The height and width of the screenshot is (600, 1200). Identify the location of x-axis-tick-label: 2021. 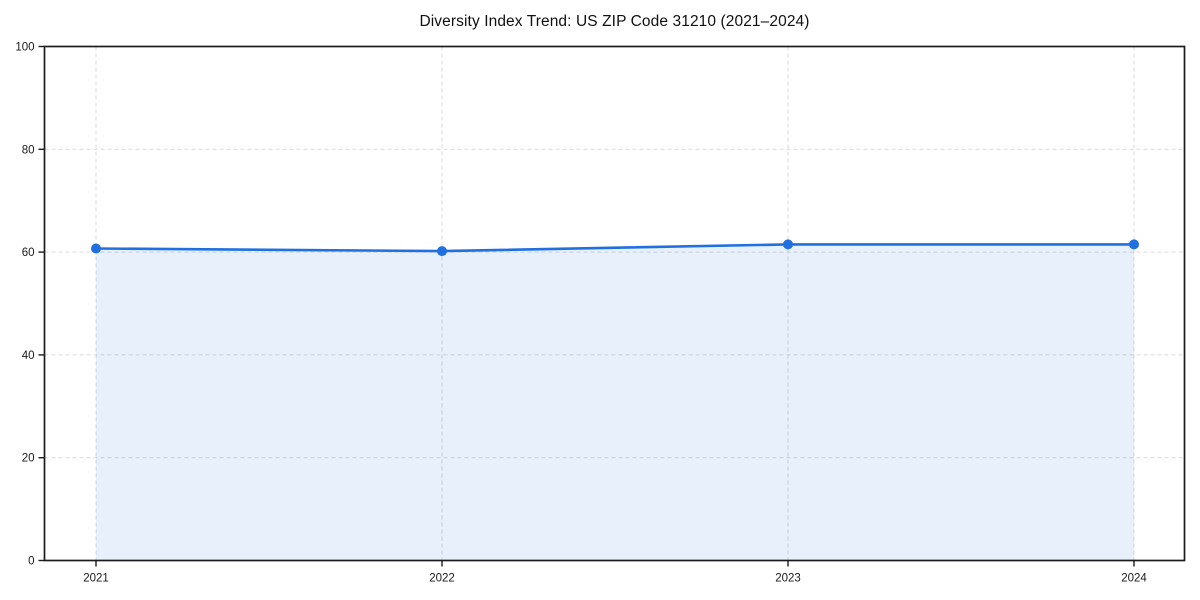
(96, 579).